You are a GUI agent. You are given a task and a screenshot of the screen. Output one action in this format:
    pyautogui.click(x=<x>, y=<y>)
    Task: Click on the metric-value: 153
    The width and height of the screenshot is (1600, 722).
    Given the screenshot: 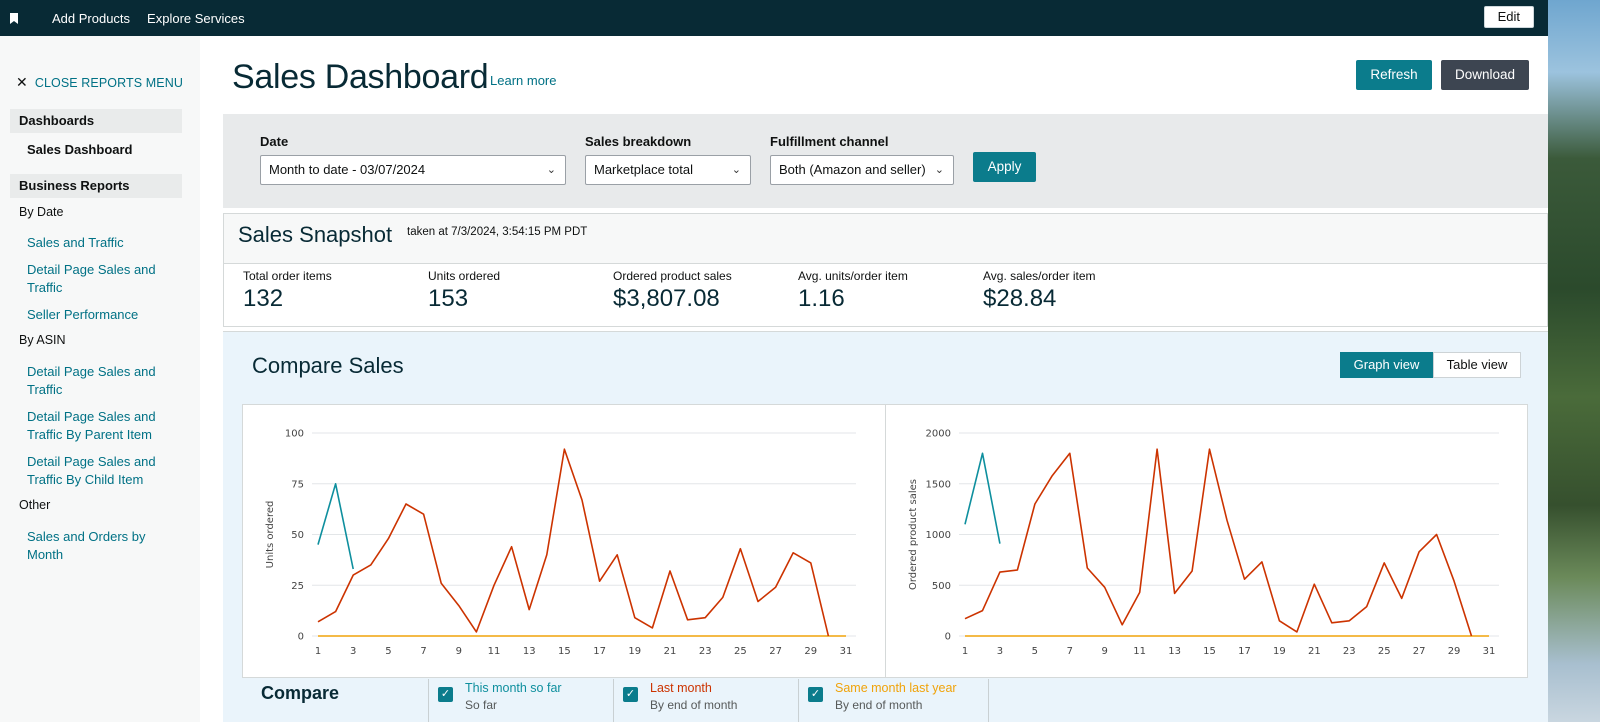 What is the action you would take?
    pyautogui.click(x=448, y=298)
    